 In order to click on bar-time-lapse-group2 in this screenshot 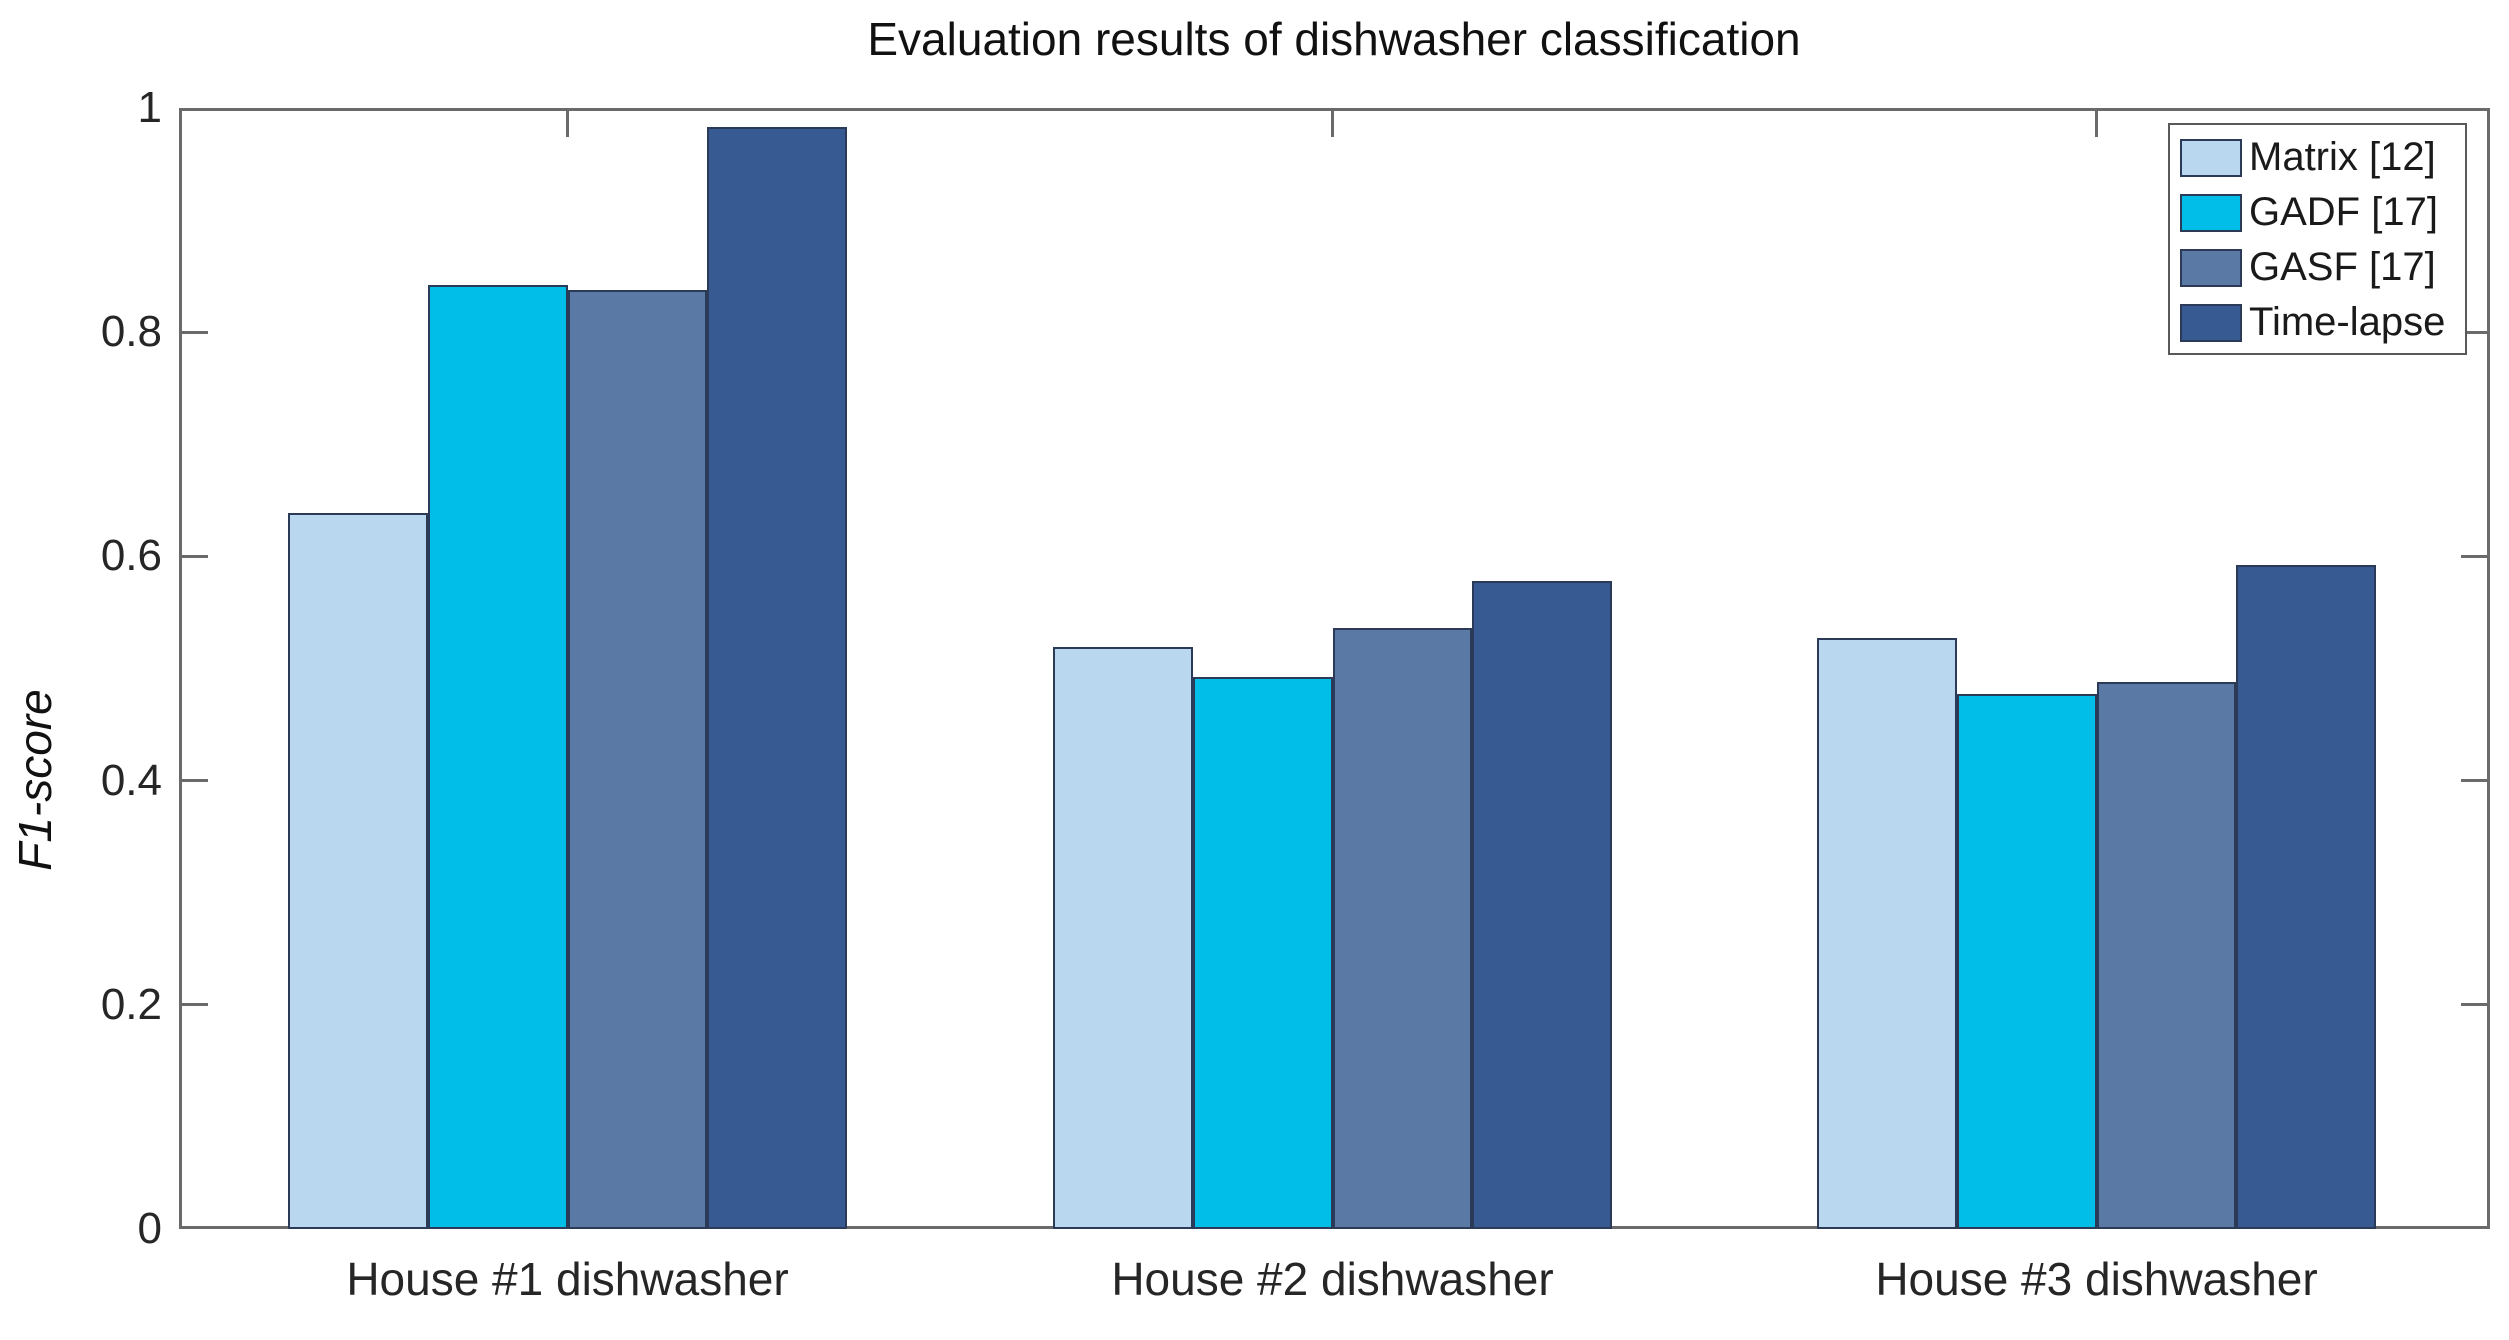, I will do `click(1542, 905)`.